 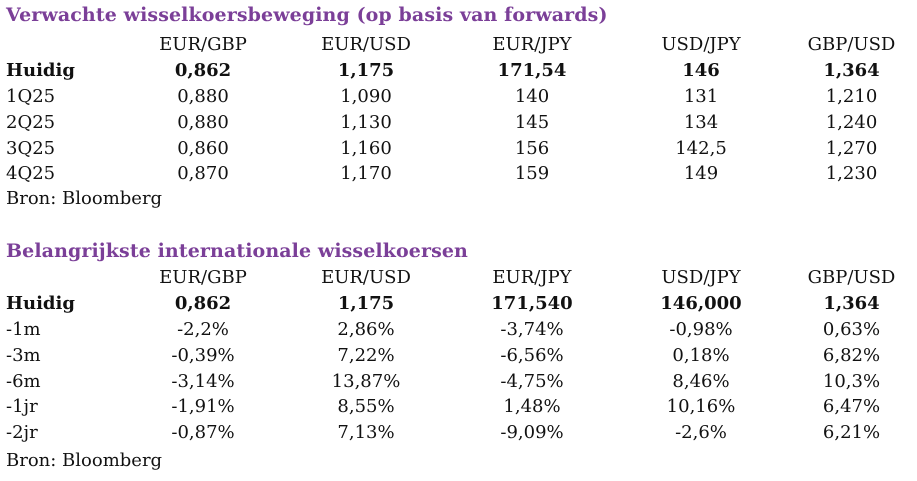 I want to click on cell: 1,240, so click(x=851, y=122).